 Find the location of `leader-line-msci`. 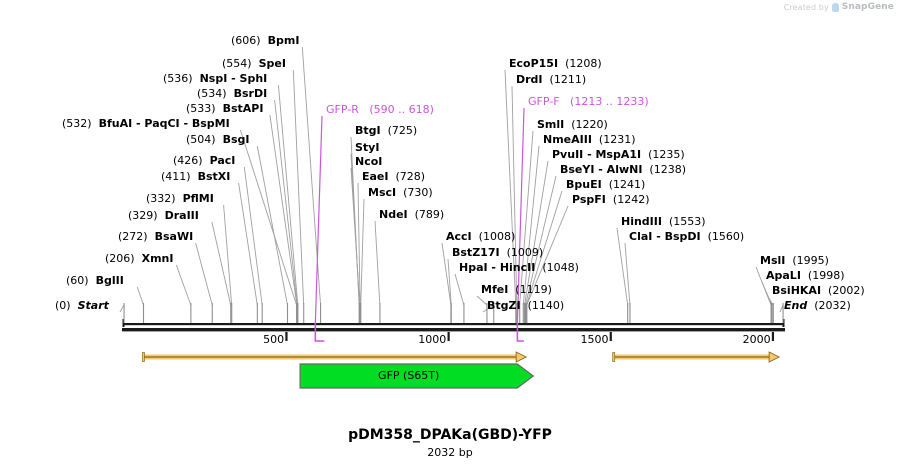

leader-line-msci is located at coordinates (362, 252).